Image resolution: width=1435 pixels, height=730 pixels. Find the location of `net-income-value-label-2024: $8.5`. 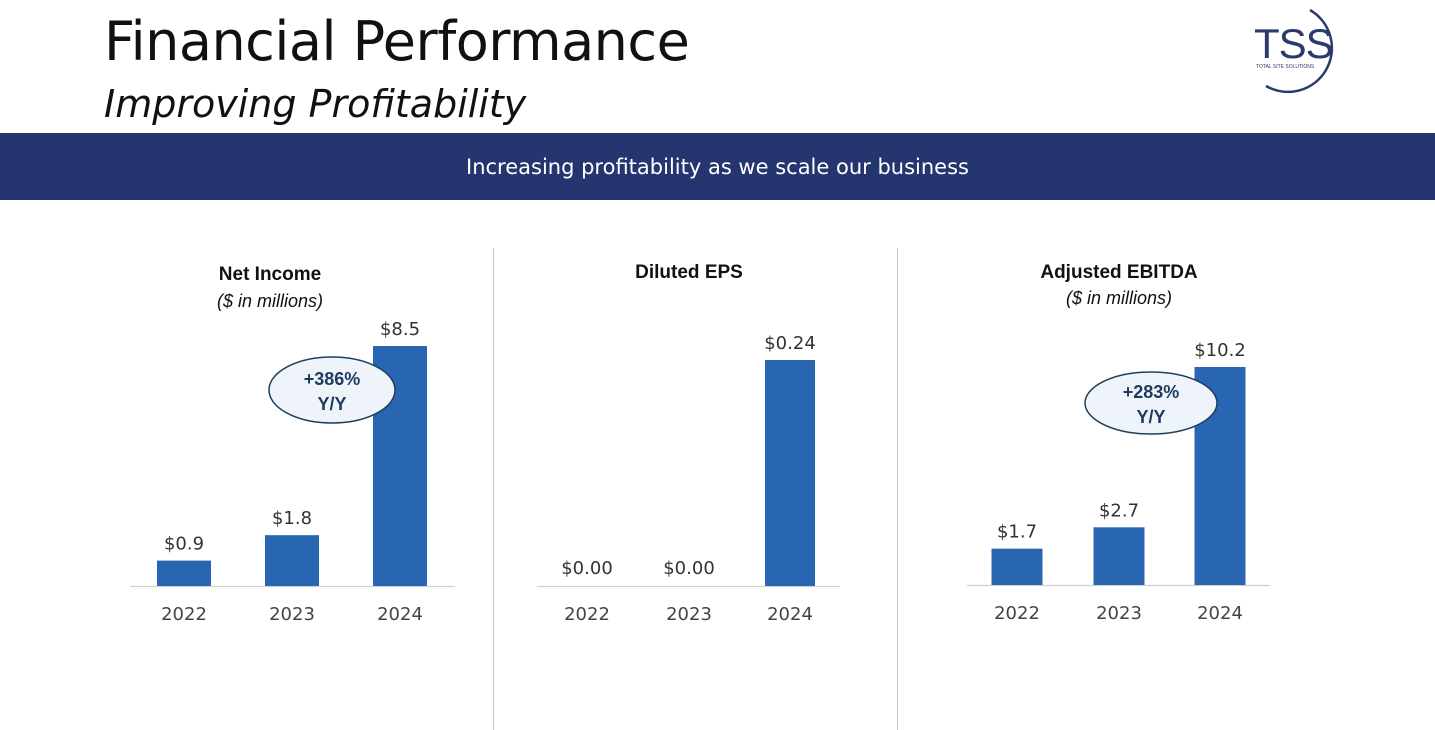

net-income-value-label-2024: $8.5 is located at coordinates (400, 329).